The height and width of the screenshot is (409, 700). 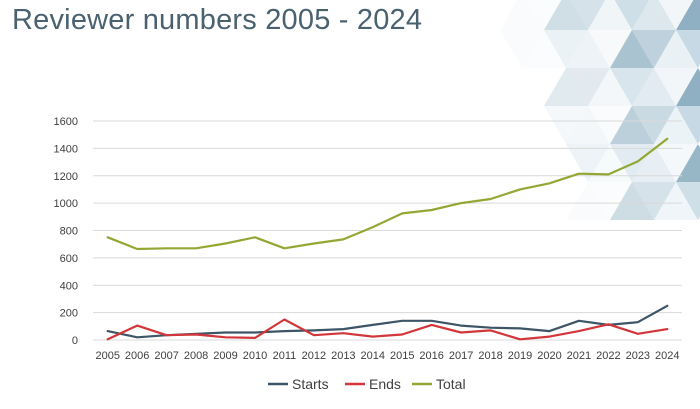 What do you see at coordinates (69, 259) in the screenshot?
I see `y-tick-label: 600` at bounding box center [69, 259].